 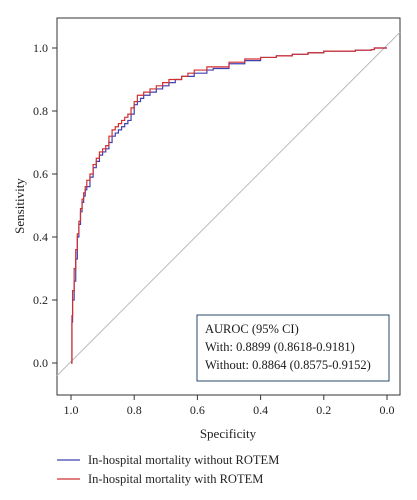 I want to click on x-axis-title: Specificity, so click(x=228, y=433).